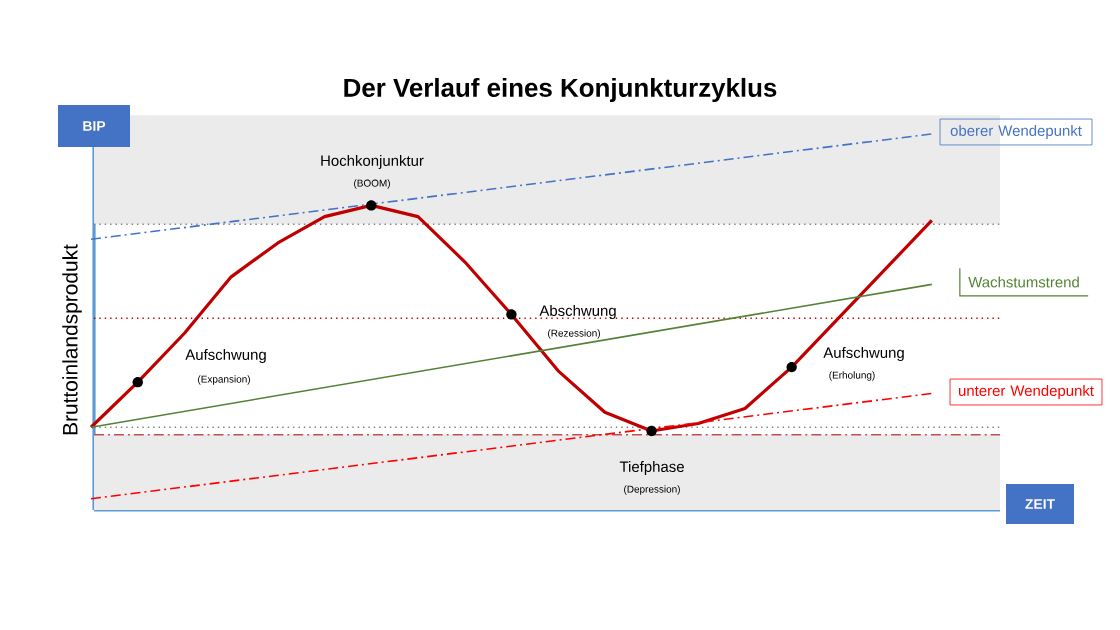 Image resolution: width=1120 pixels, height=630 pixels. I want to click on y-axis-title: Bruttoinlandsprodukt, so click(72, 339).